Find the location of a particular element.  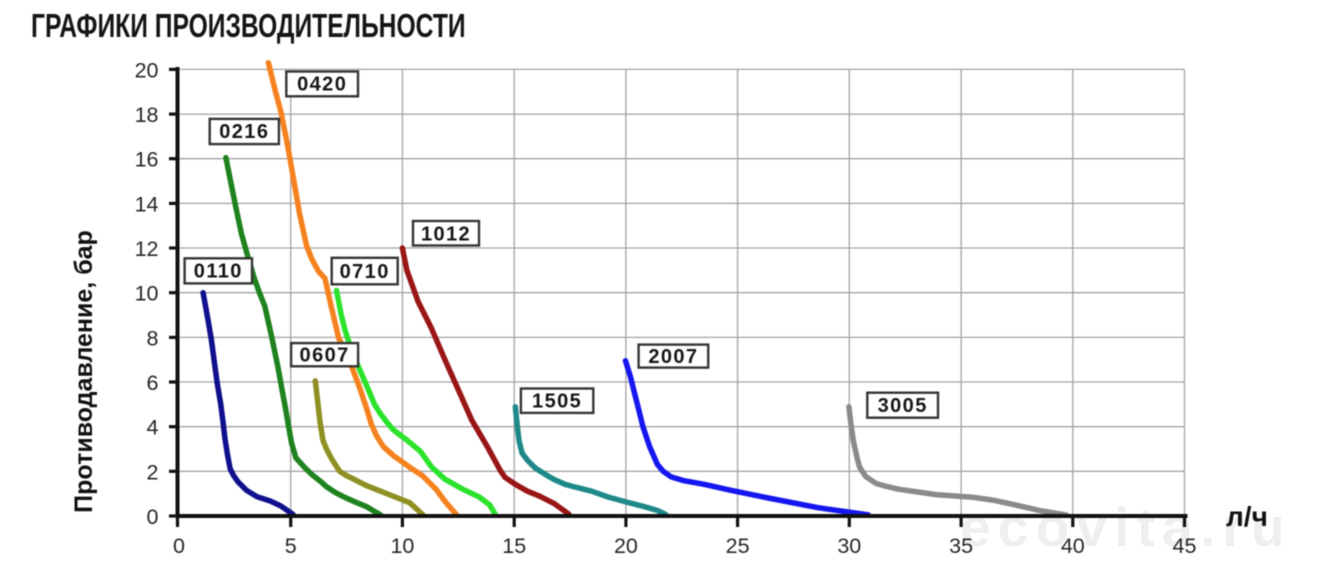

svg-text: 2 is located at coordinates (153, 472).